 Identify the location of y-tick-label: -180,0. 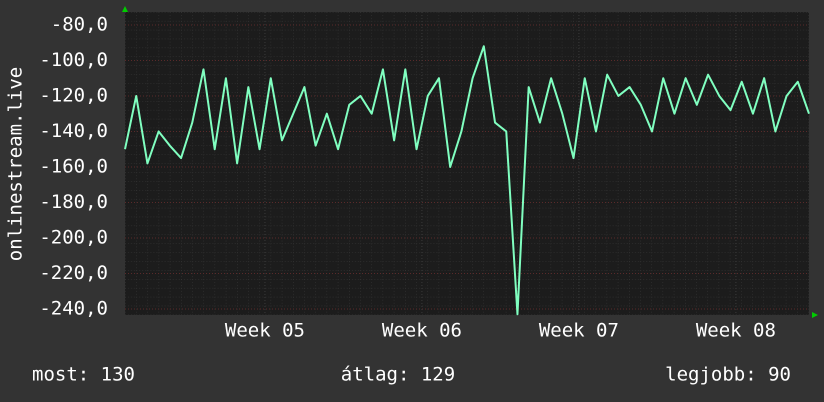
(73, 202).